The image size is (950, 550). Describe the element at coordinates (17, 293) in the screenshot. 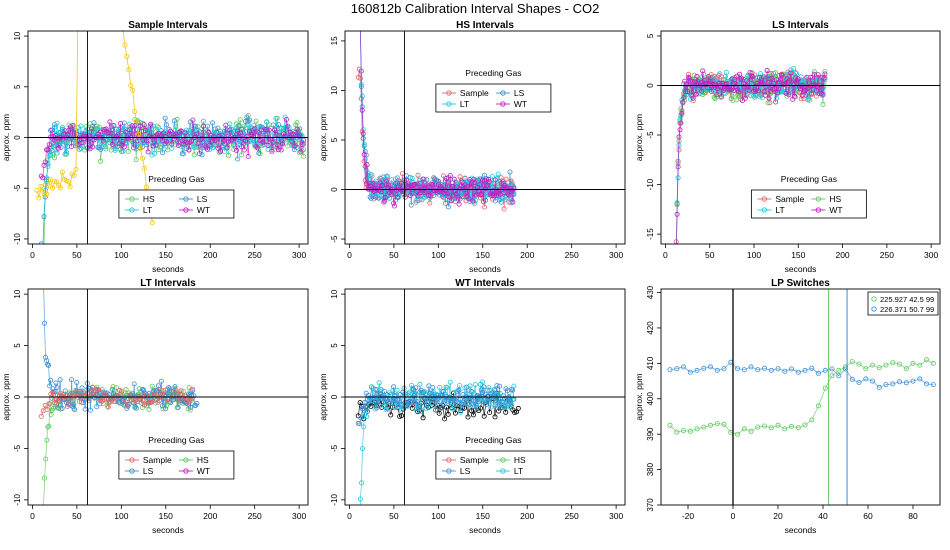

I see `y-tick-label: 10` at that location.